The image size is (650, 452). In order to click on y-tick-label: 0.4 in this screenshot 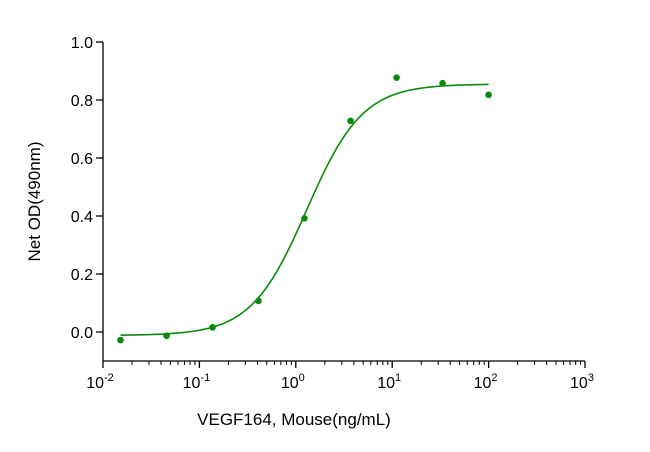, I will do `click(82, 217)`.